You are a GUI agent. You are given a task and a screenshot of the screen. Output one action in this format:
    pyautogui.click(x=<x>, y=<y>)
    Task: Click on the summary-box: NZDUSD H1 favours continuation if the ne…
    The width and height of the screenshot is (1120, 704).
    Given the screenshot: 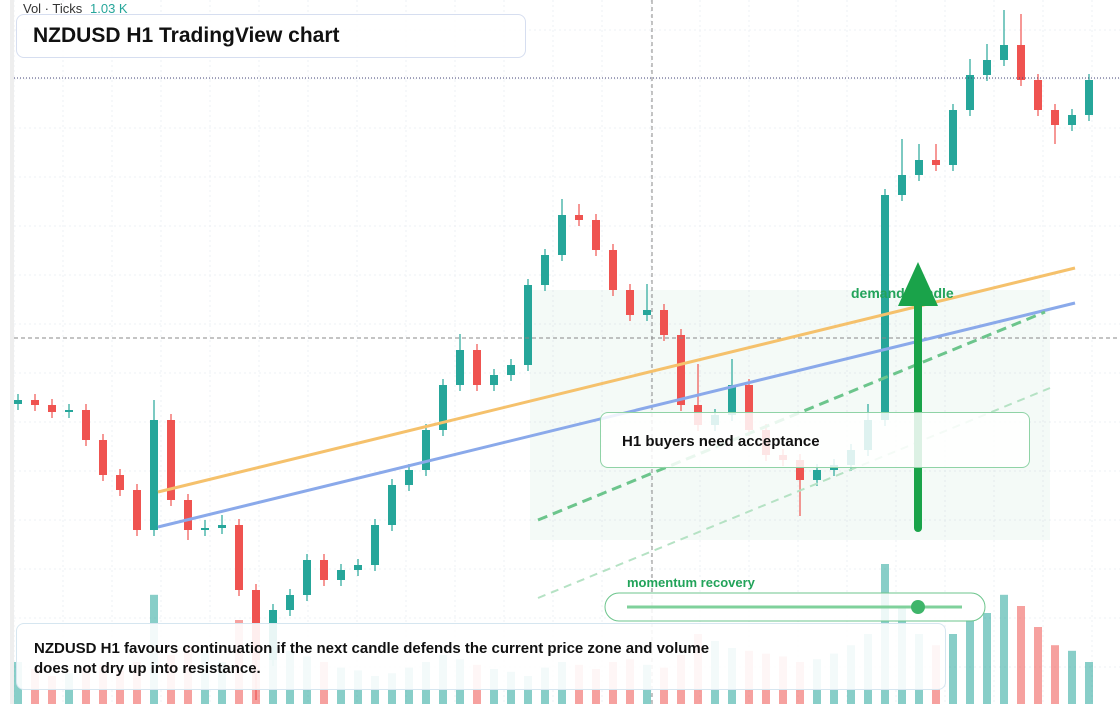 What is the action you would take?
    pyautogui.click(x=481, y=656)
    